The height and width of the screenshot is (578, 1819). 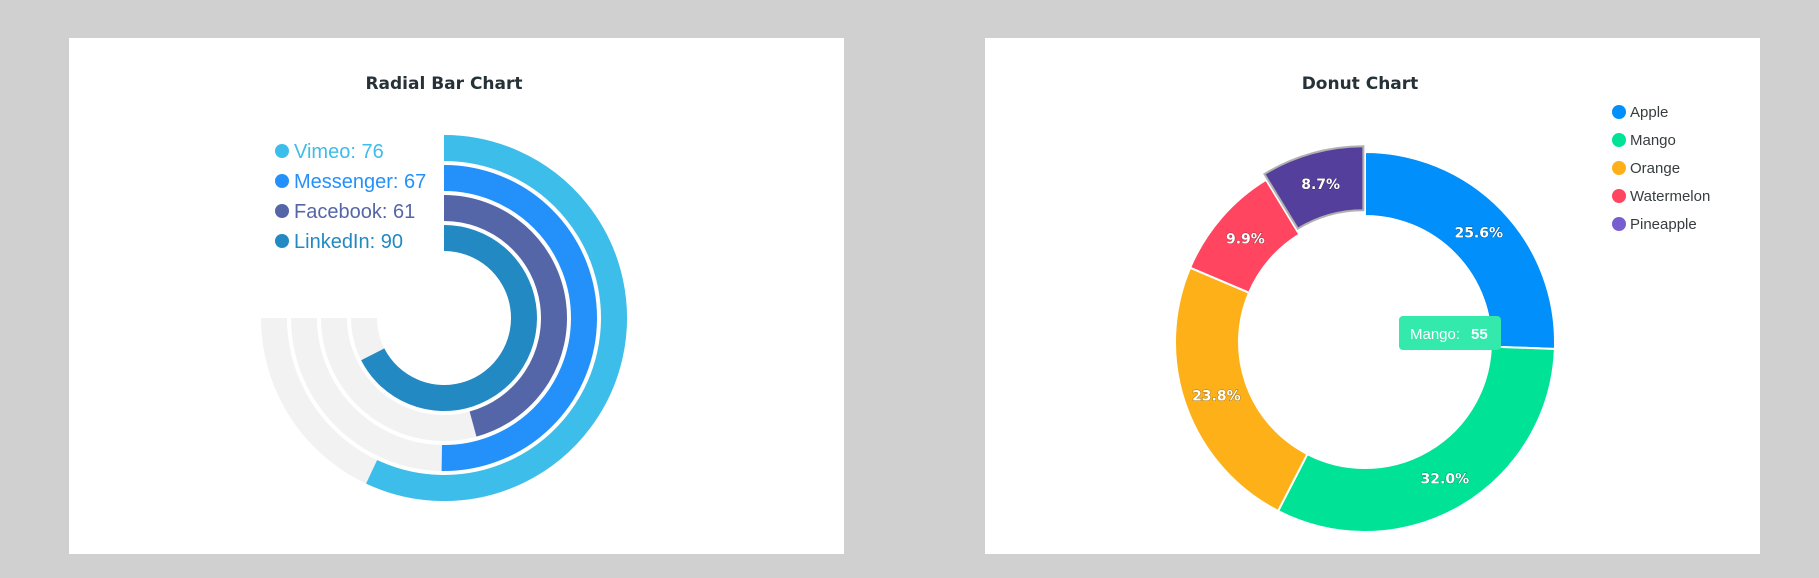 I want to click on legend-marker-linkedin, so click(x=282, y=241).